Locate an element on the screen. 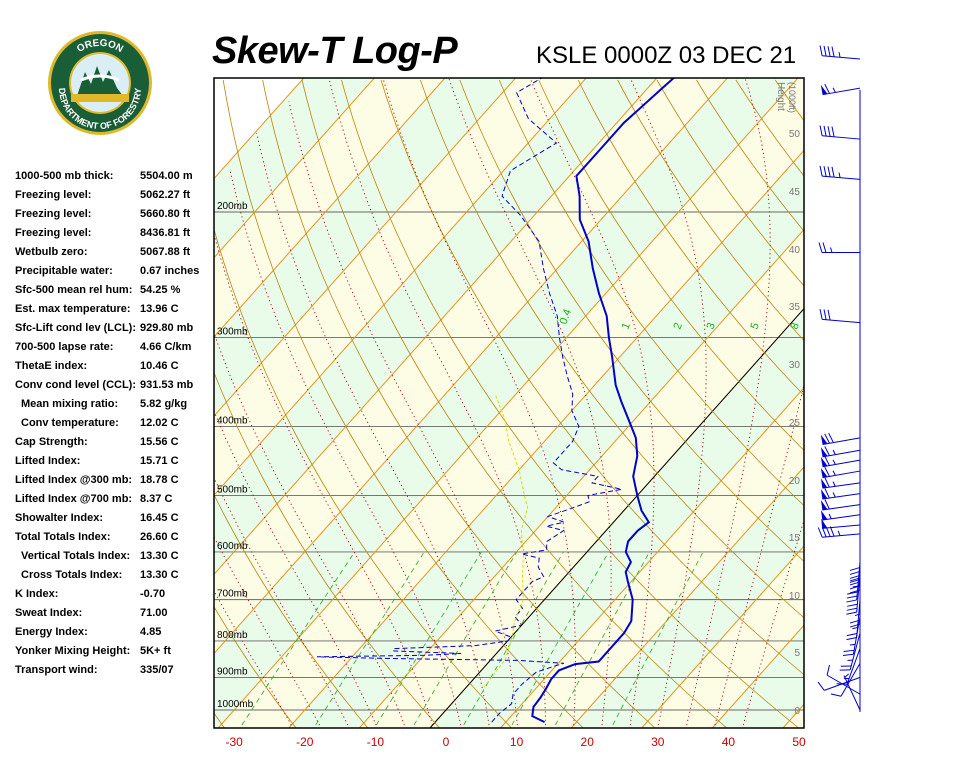 This screenshot has height=768, width=960. x-tick-label: 0 is located at coordinates (446, 742).